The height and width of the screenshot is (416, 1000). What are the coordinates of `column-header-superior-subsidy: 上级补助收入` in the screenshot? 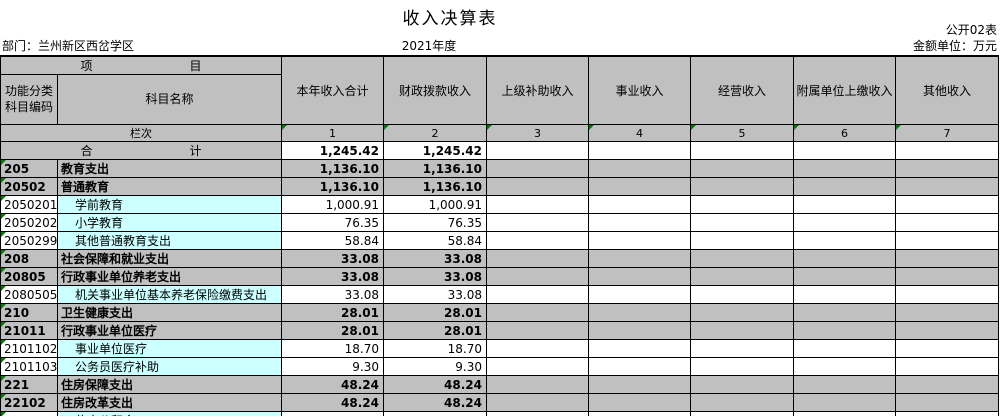 It's located at (537, 90).